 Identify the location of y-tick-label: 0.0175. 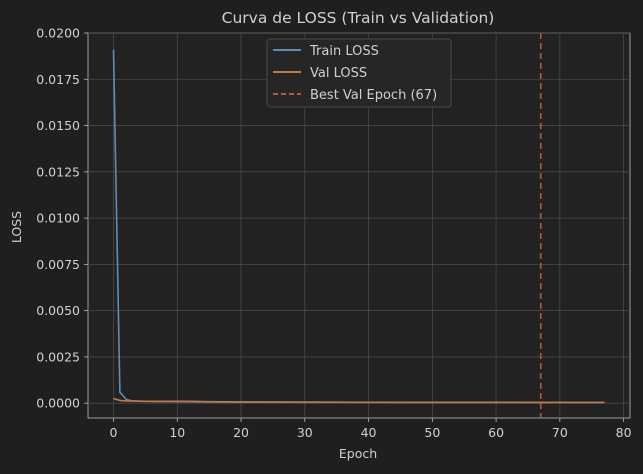
(58, 79).